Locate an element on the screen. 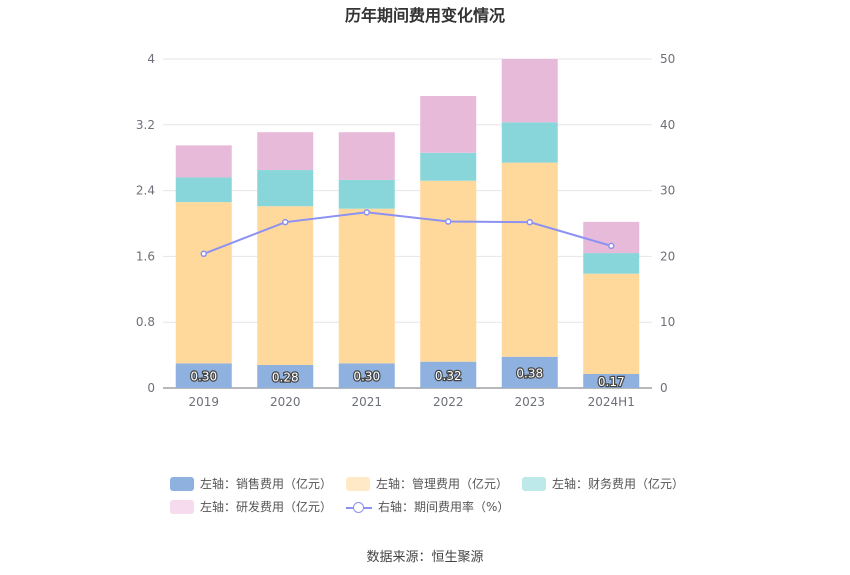  legend-item: 左轴：管理费用（亿元） is located at coordinates (427, 483).